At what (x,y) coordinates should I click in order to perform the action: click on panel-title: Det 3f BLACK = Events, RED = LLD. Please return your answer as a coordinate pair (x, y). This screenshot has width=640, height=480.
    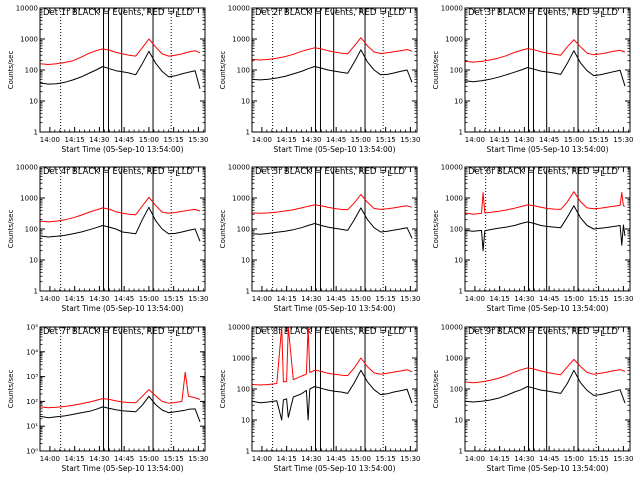
    Looking at the image, I should click on (543, 13).